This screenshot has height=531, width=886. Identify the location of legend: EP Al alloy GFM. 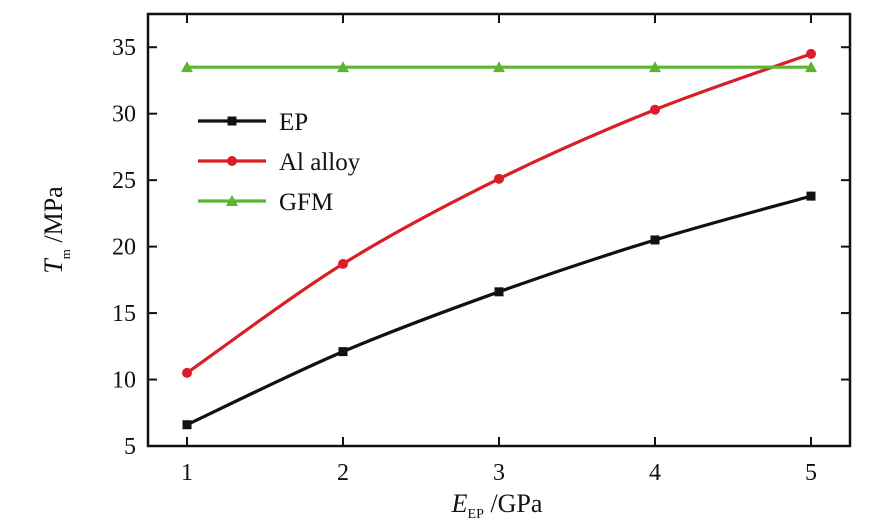
(279, 162).